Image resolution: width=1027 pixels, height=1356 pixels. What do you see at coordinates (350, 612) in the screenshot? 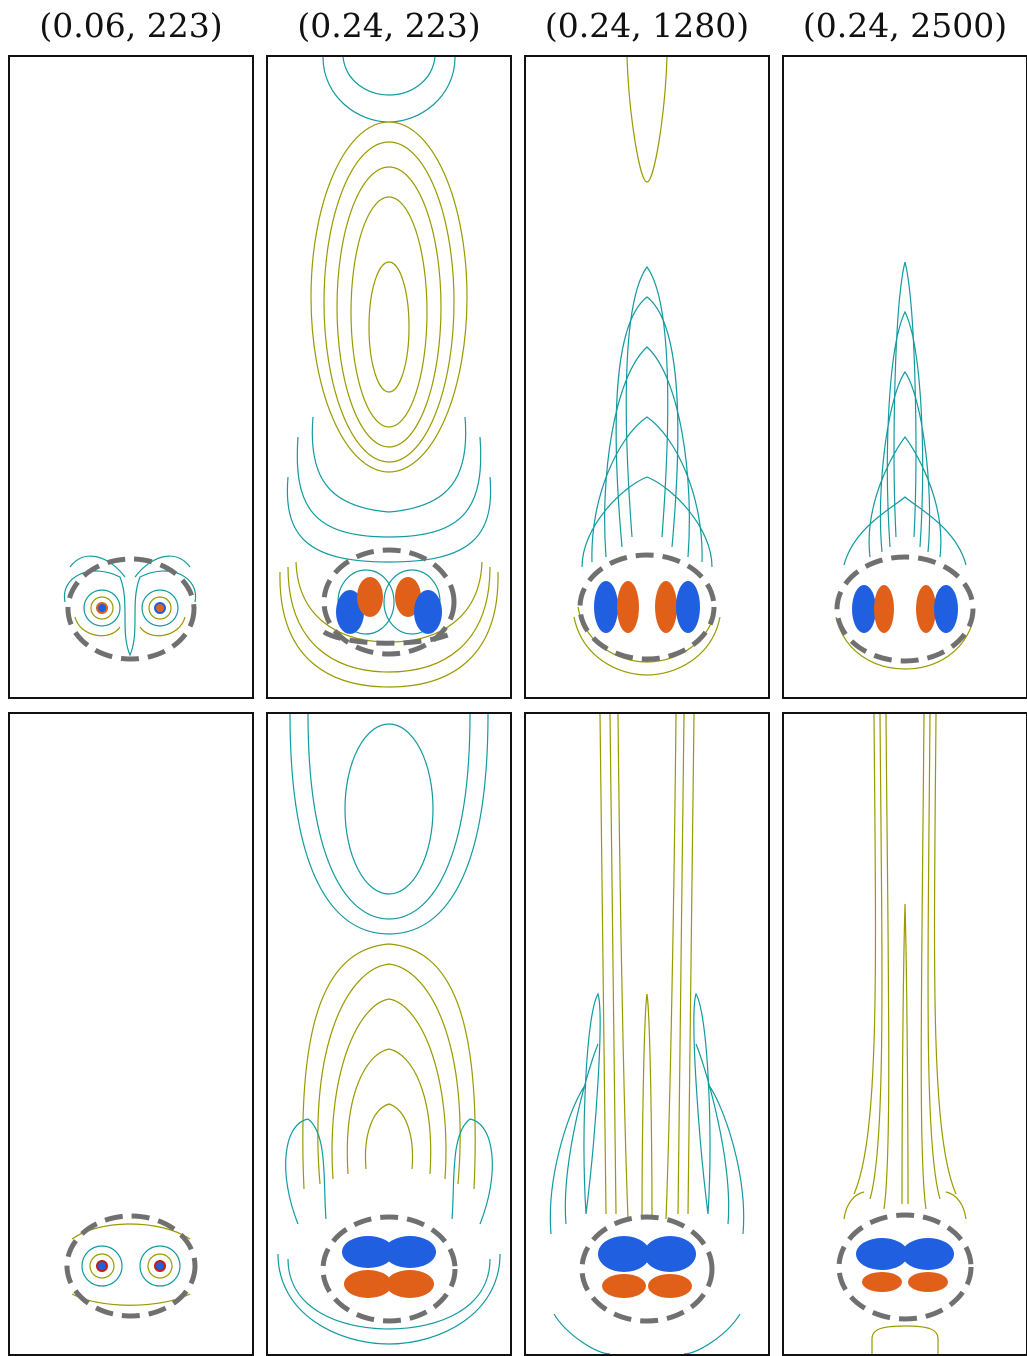
I see `vortex-left-blue` at bounding box center [350, 612].